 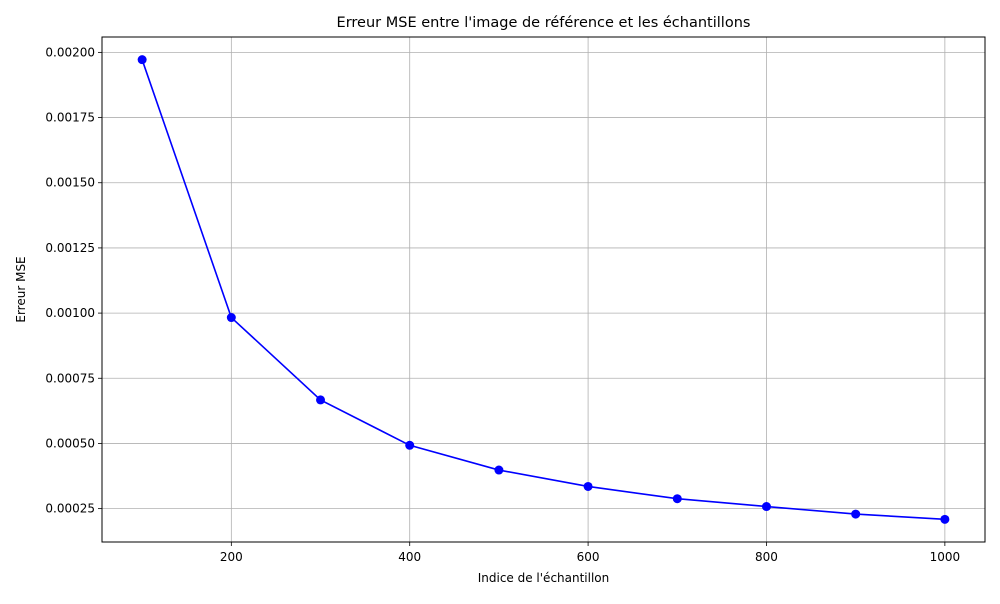 What do you see at coordinates (70, 313) in the screenshot?
I see `y-tick-label: 0.00100` at bounding box center [70, 313].